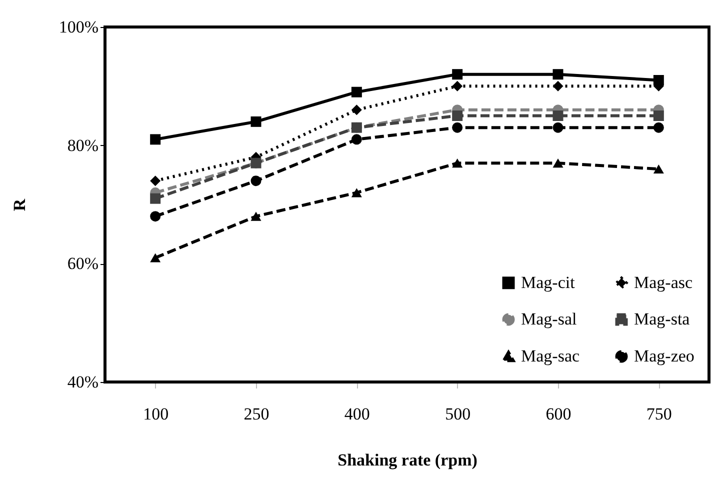 This screenshot has width=713, height=478. I want to click on y-axis-title: R, so click(19, 205).